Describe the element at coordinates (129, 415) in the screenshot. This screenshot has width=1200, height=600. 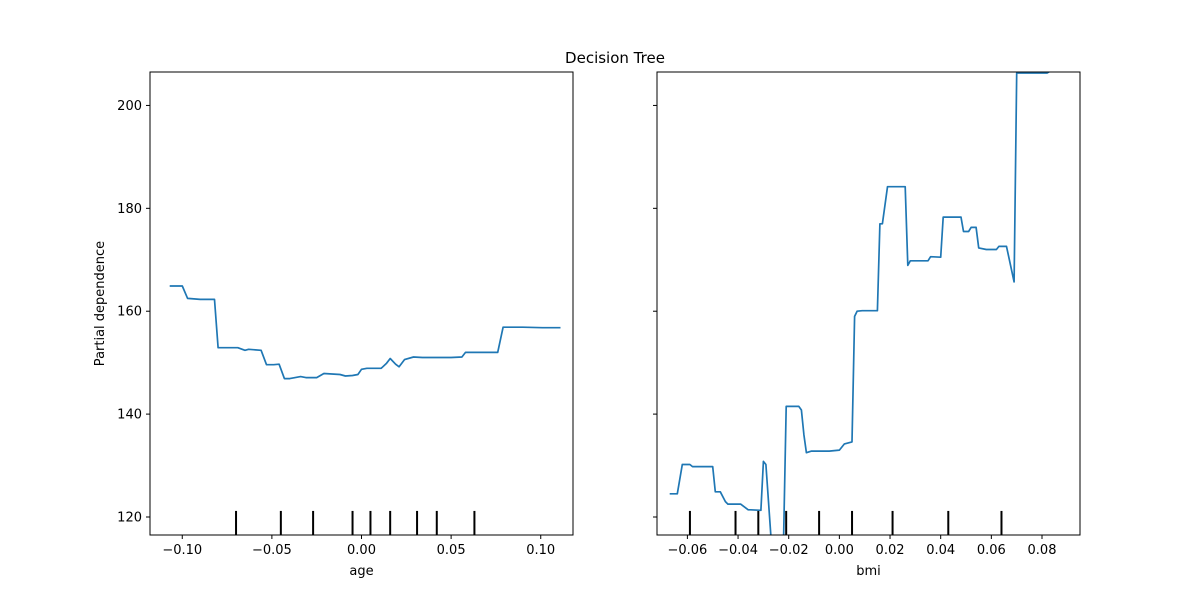
I see `y-tick-label: 140` at that location.